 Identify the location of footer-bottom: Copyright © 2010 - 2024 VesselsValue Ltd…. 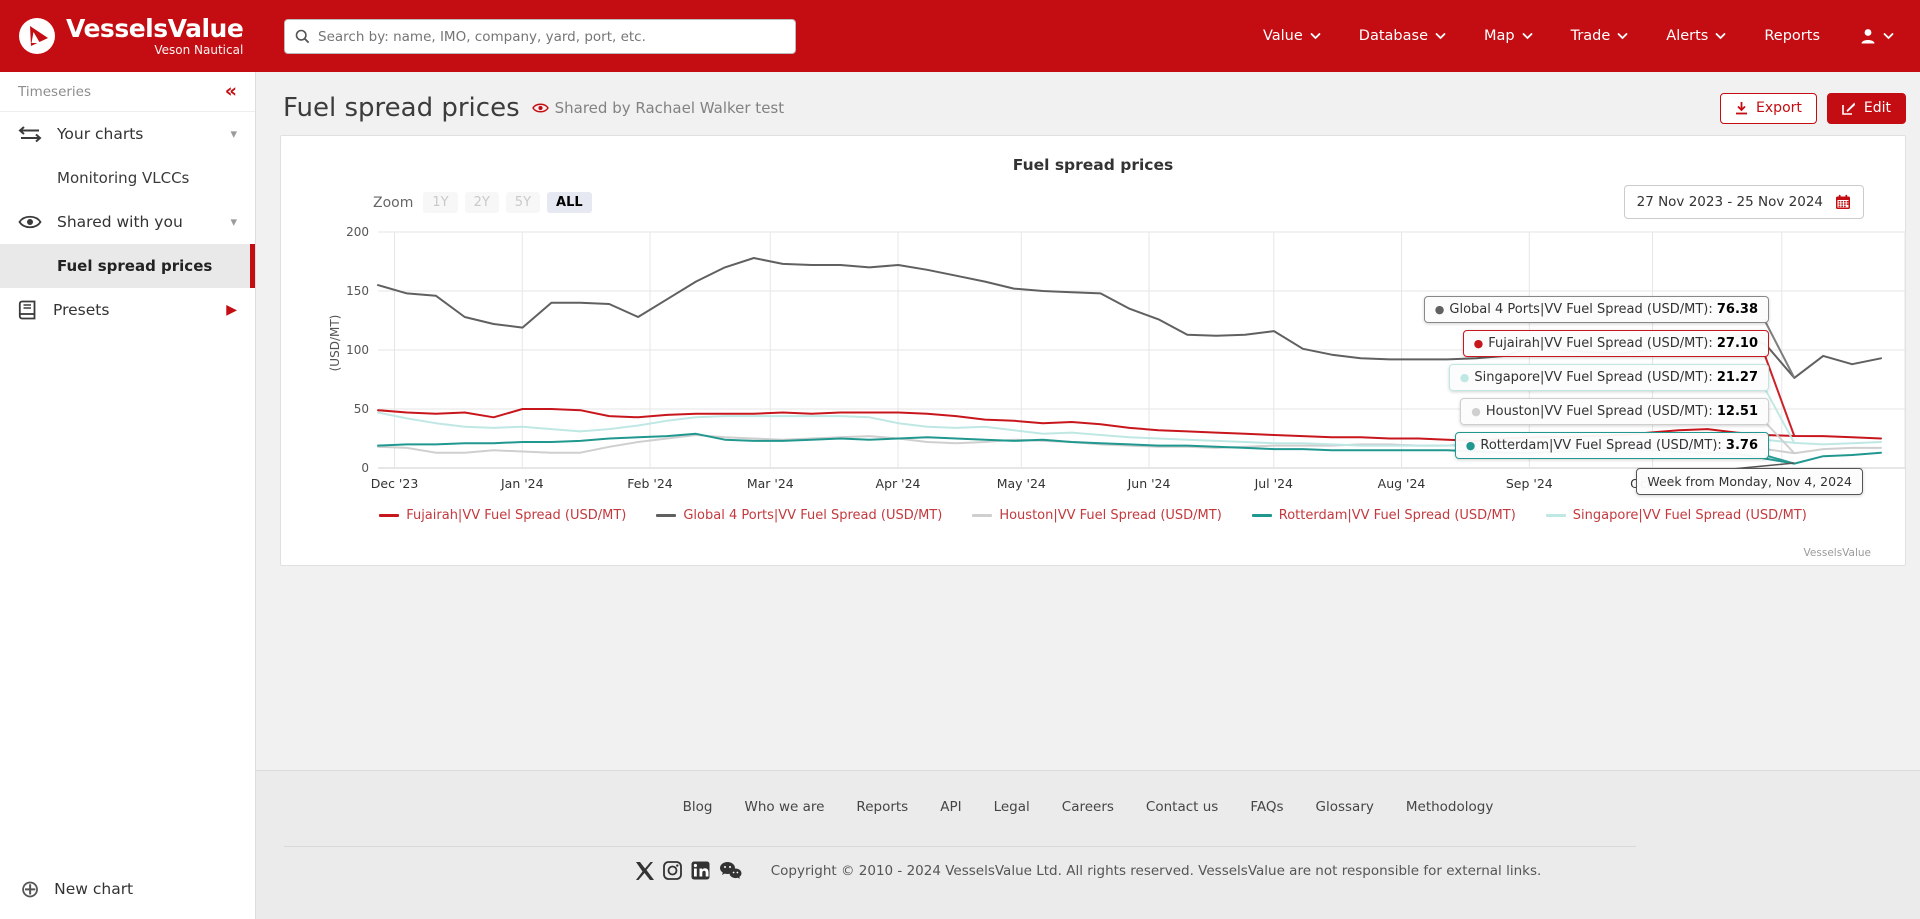
(1088, 870).